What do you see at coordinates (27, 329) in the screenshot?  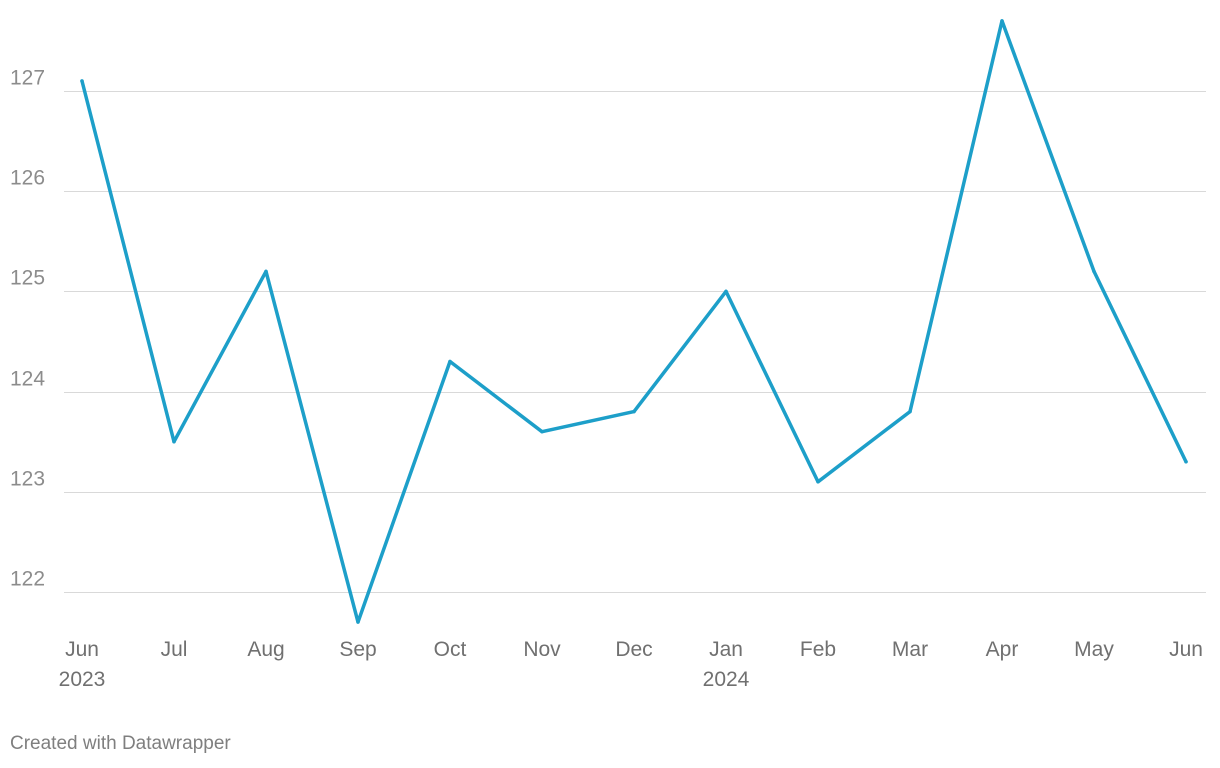 I see `y-axis-ticks: 122 123 124 125 126 127` at bounding box center [27, 329].